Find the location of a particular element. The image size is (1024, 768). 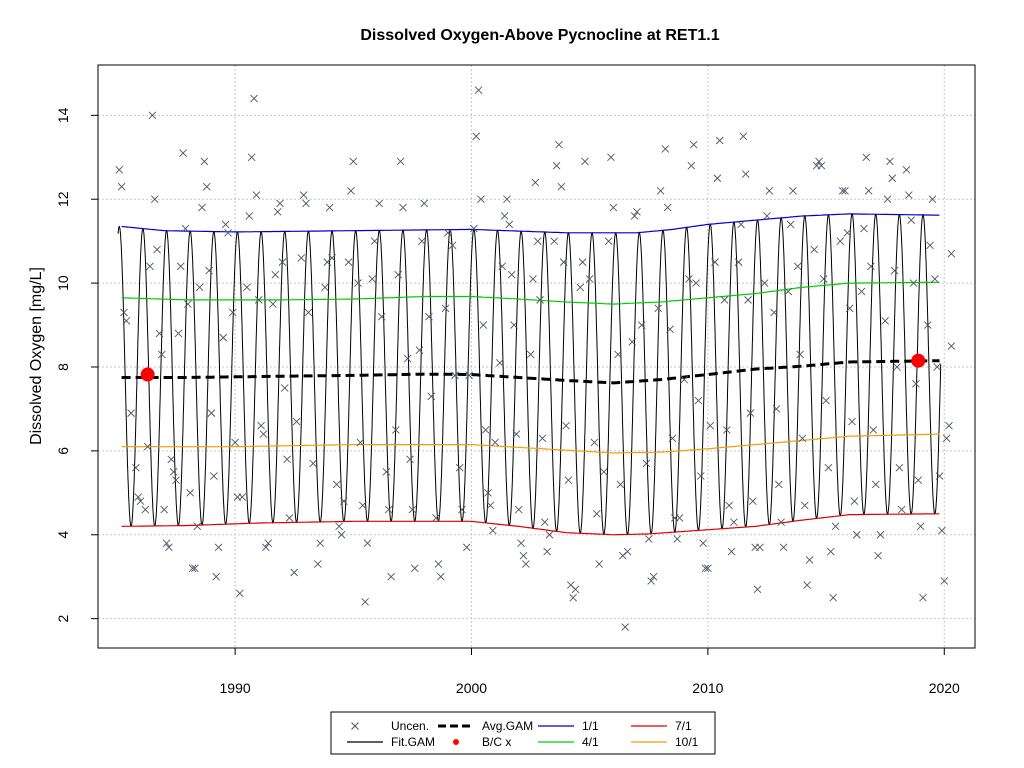

y-tick-label: 8 is located at coordinates (63, 367).